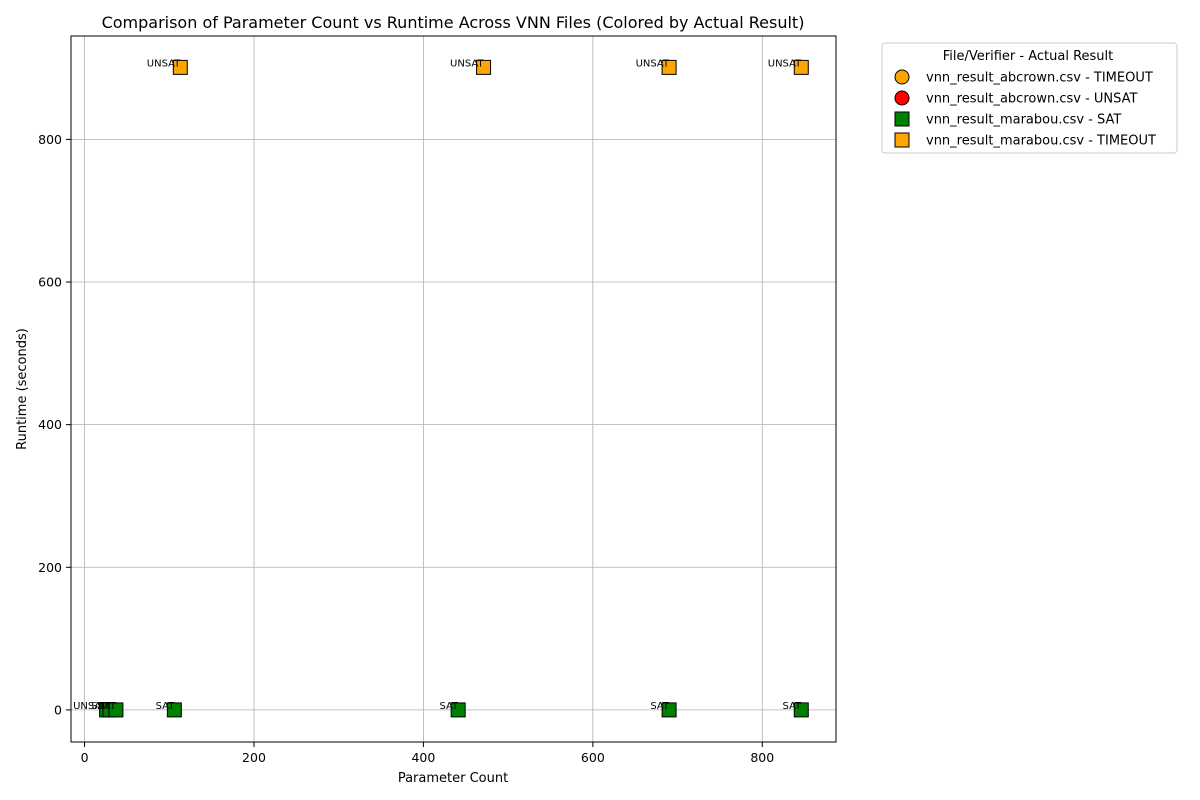 Image resolution: width=1200 pixels, height=800 pixels. Describe the element at coordinates (453, 778) in the screenshot. I see `x-axis-label: Parameter Count` at that location.